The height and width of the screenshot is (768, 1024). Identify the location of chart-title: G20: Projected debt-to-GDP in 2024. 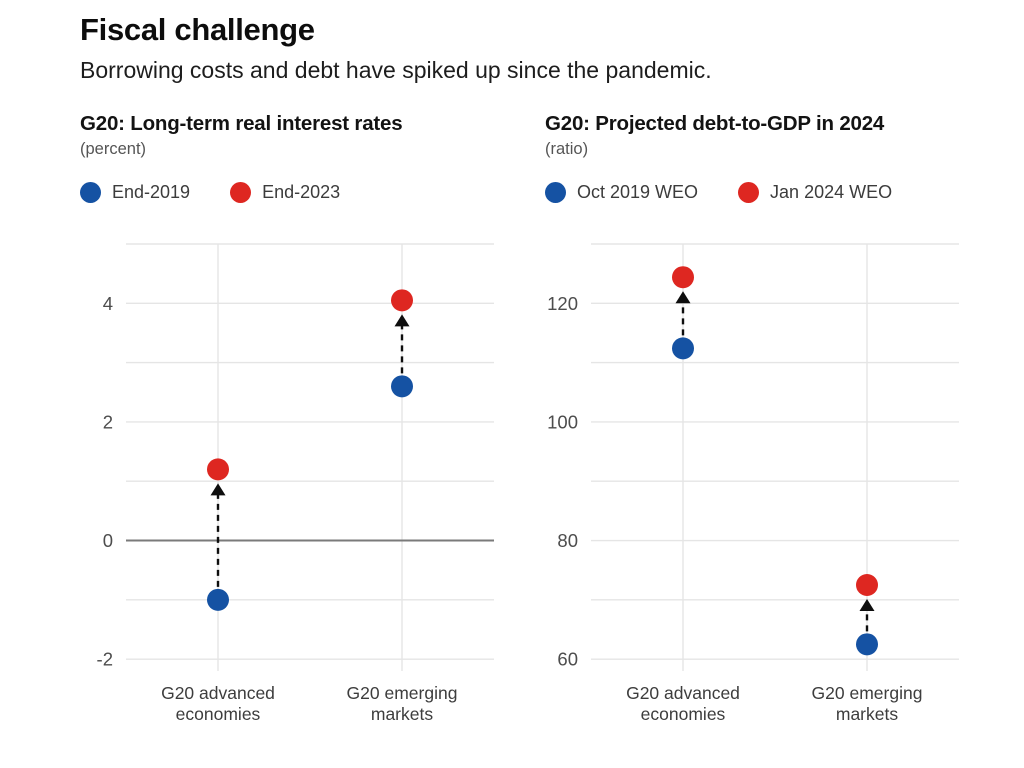
(715, 124).